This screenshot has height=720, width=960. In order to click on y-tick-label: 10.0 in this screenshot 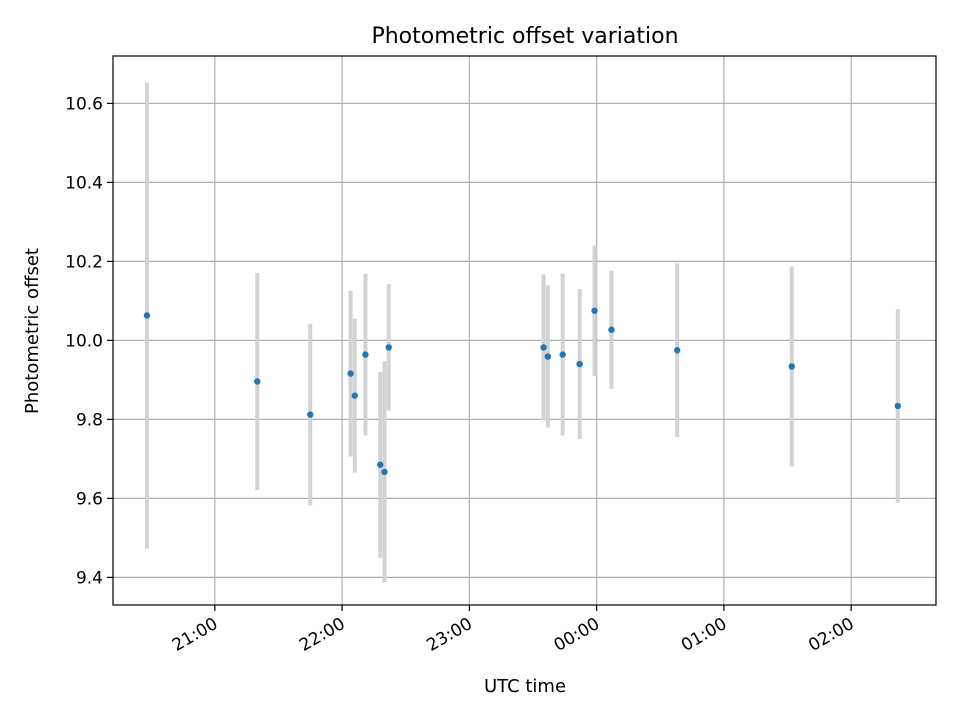, I will do `click(84, 341)`.